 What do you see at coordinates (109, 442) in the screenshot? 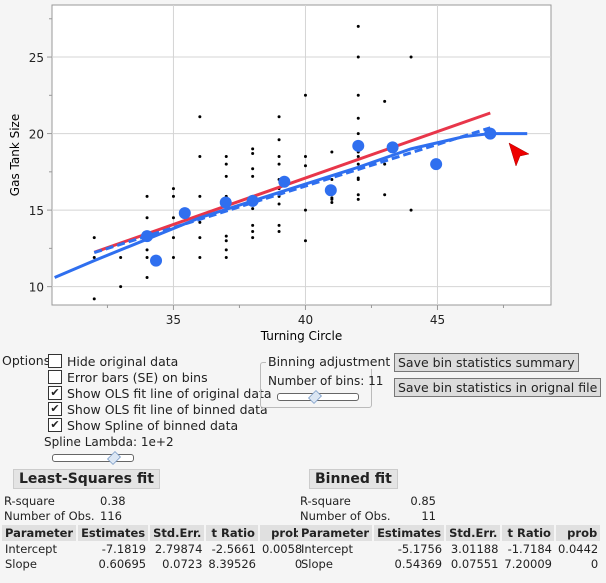
I see `spline-lambda-label: Spline Lambda: 1e+2` at bounding box center [109, 442].